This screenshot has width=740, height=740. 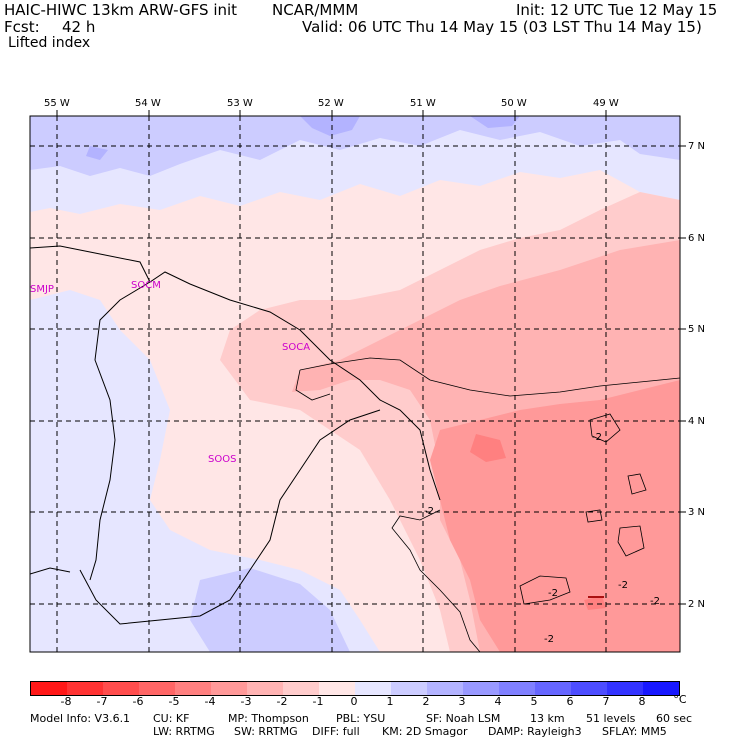 I want to click on colorbar-label: -7, so click(x=102, y=701).